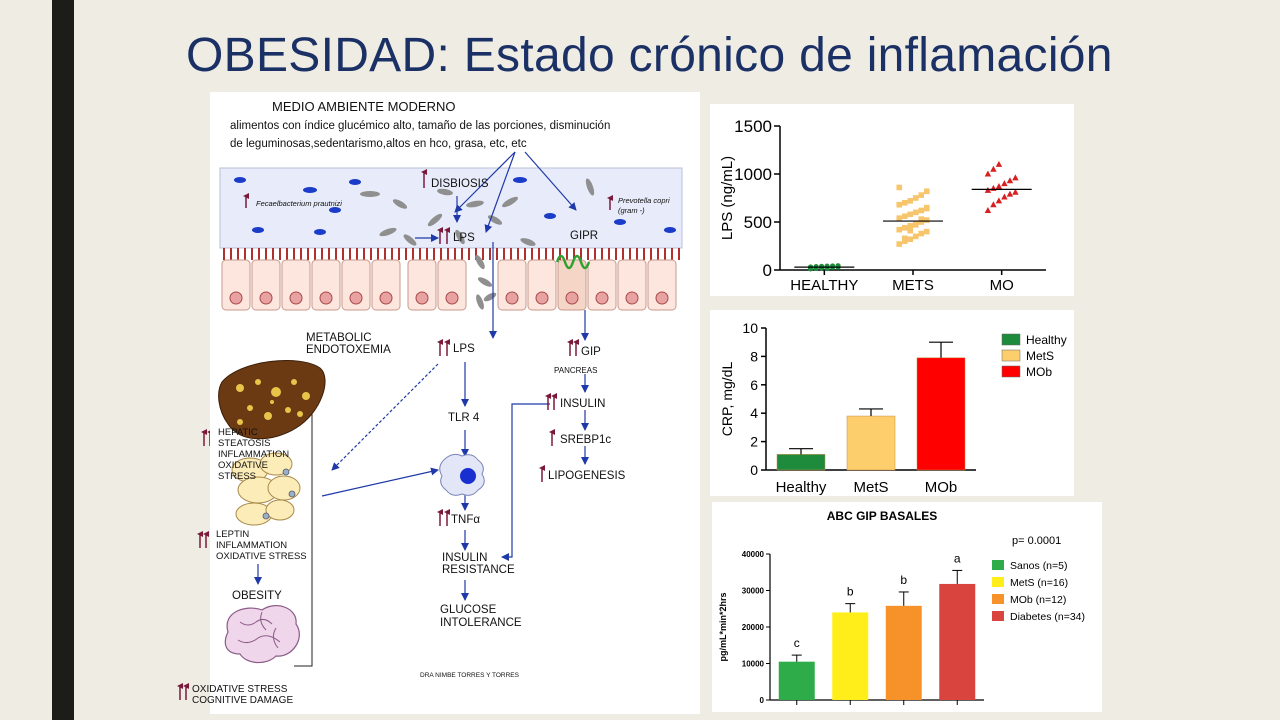 This screenshot has height=720, width=1280. Describe the element at coordinates (299, 203) in the screenshot. I see `label-faecalibacterium: Fecaelbacterium prautnizi` at that location.